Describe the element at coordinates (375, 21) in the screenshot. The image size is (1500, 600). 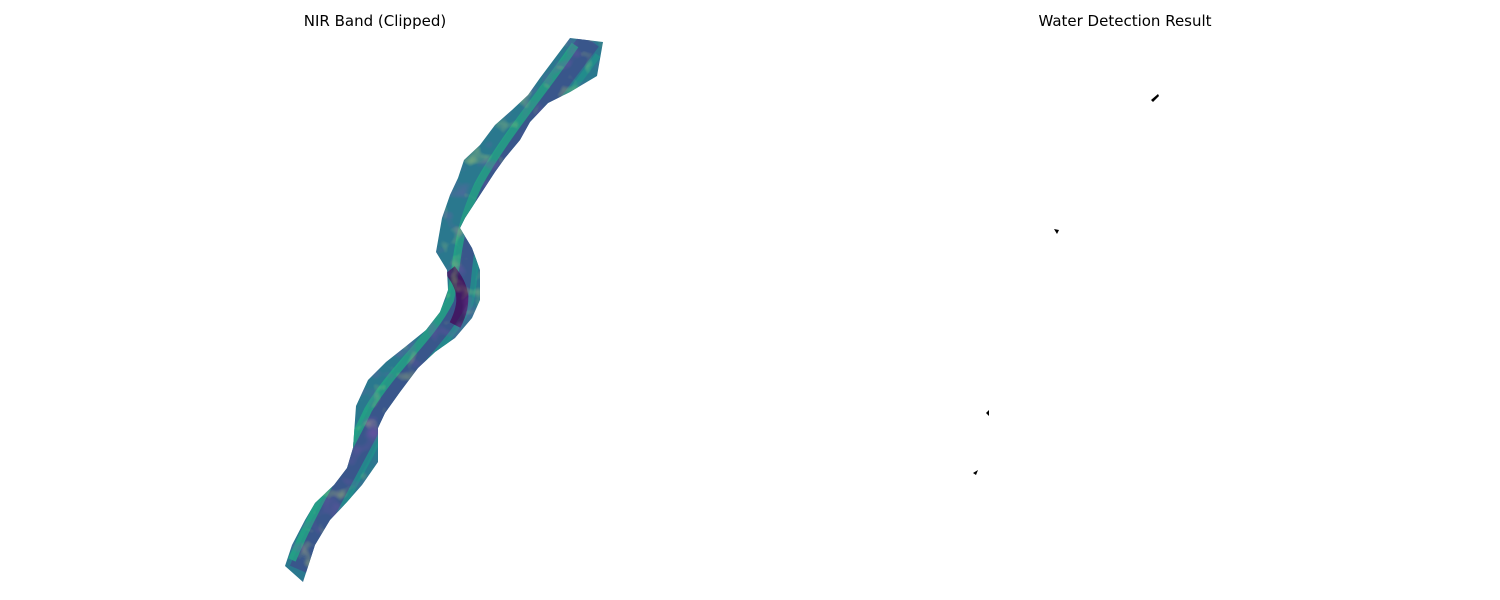
I see `nir-band-title: NIR Band (Clipped)` at that location.